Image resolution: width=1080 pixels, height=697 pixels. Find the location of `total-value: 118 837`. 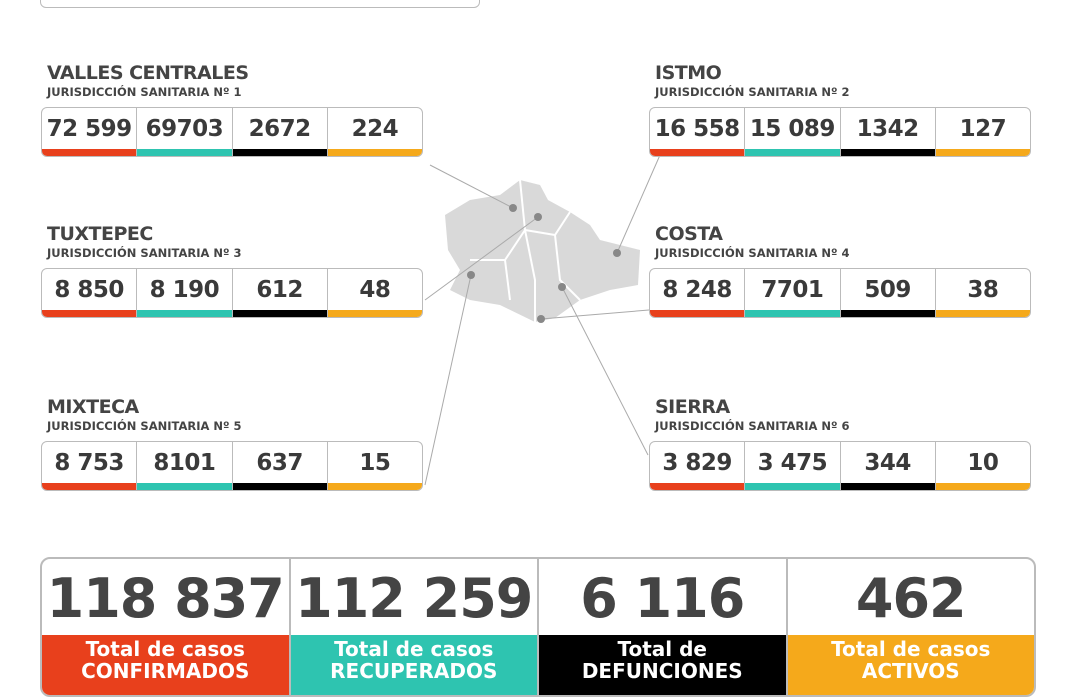

total-value: 118 837 is located at coordinates (165, 598).